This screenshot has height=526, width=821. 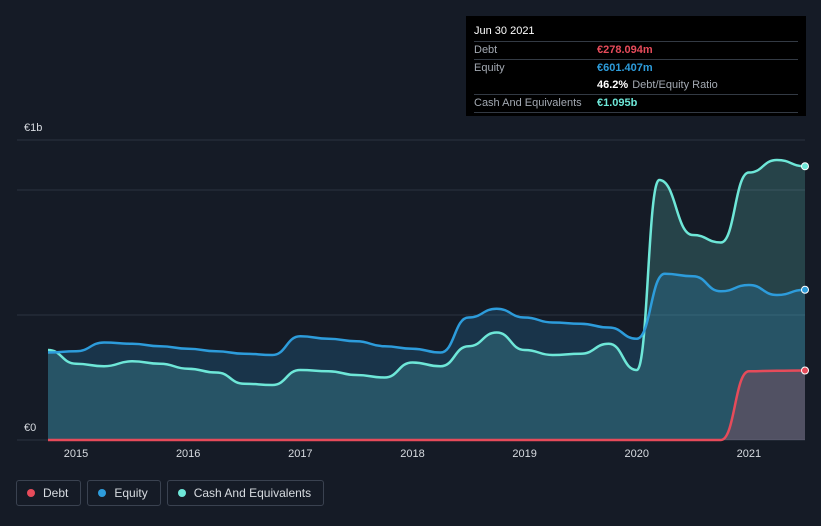 What do you see at coordinates (524, 454) in the screenshot?
I see `x-tick-label: 2019` at bounding box center [524, 454].